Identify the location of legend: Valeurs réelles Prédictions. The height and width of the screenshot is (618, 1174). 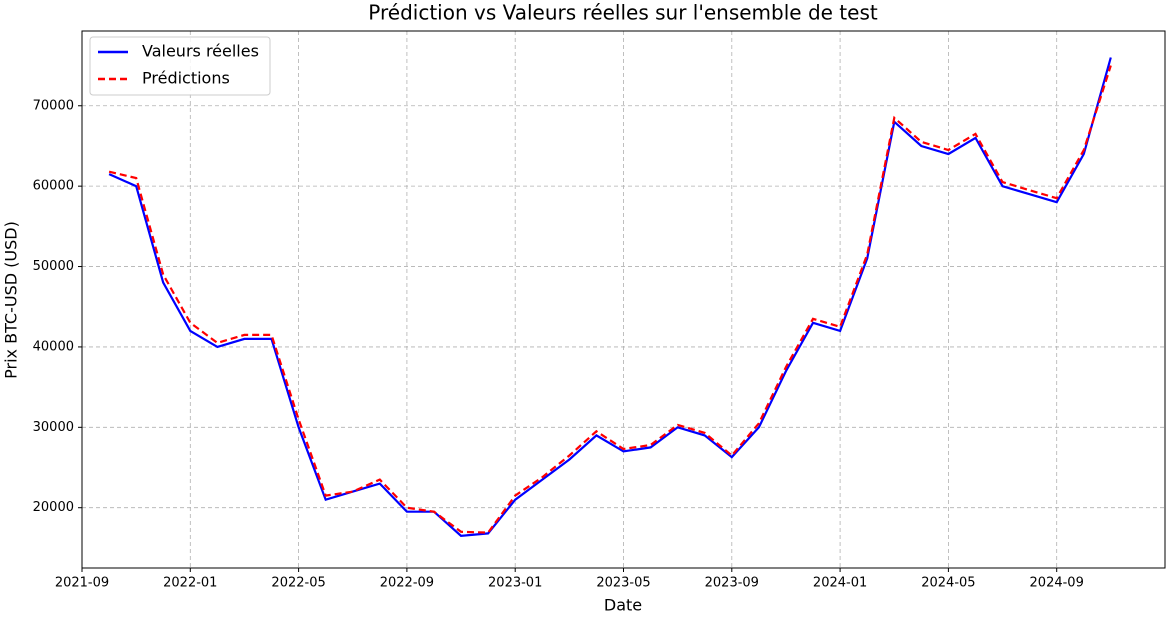
(180, 66).